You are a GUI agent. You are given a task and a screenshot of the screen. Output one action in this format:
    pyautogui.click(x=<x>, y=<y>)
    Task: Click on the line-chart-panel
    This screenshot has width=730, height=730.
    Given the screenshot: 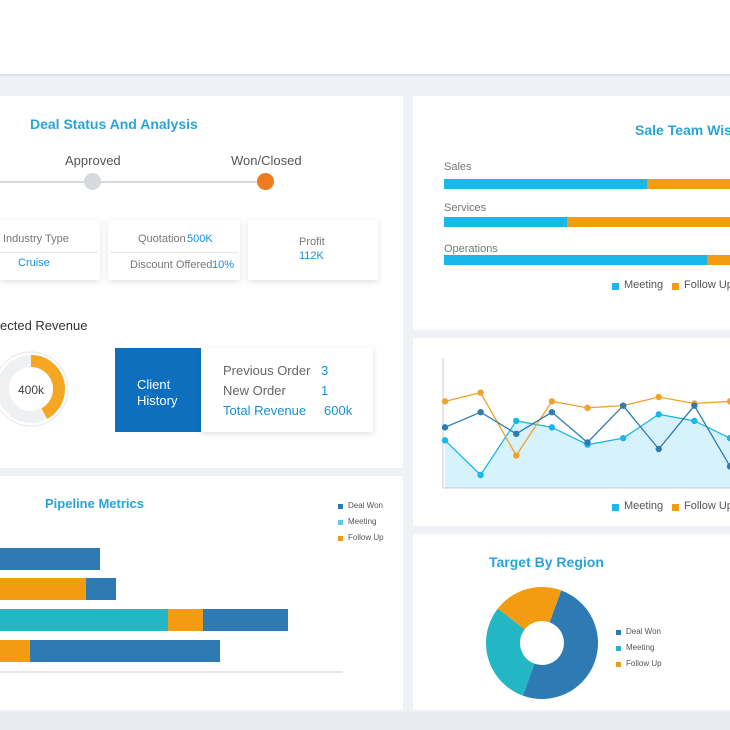 What is the action you would take?
    pyautogui.click(x=571, y=432)
    